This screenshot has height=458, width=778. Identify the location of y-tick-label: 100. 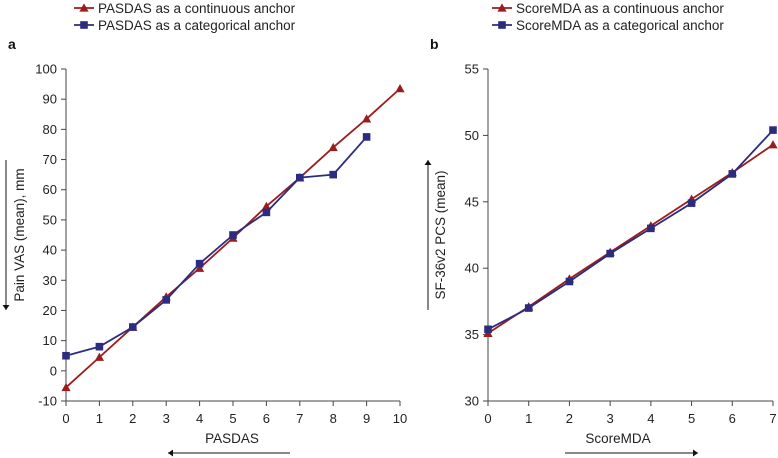
(46, 69).